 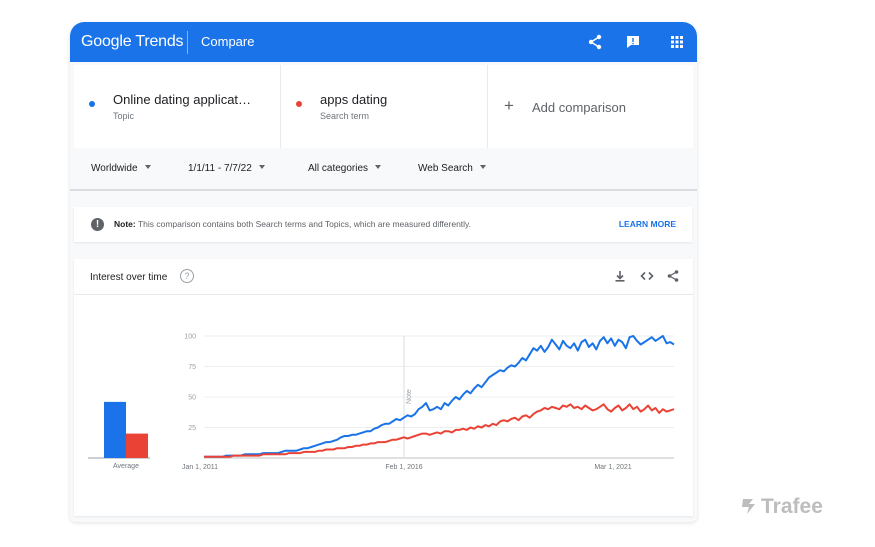 What do you see at coordinates (187, 42) in the screenshot?
I see `header-divider` at bounding box center [187, 42].